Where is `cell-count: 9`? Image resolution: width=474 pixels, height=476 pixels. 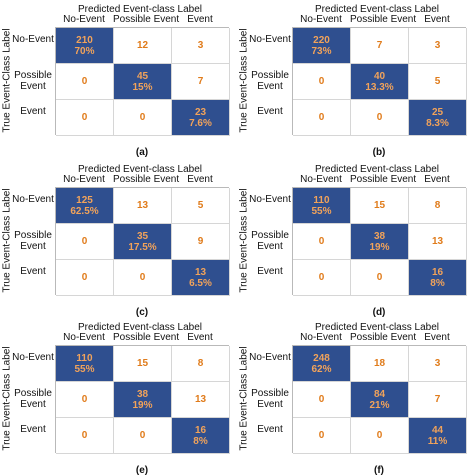 cell-count: 9 is located at coordinates (200, 241).